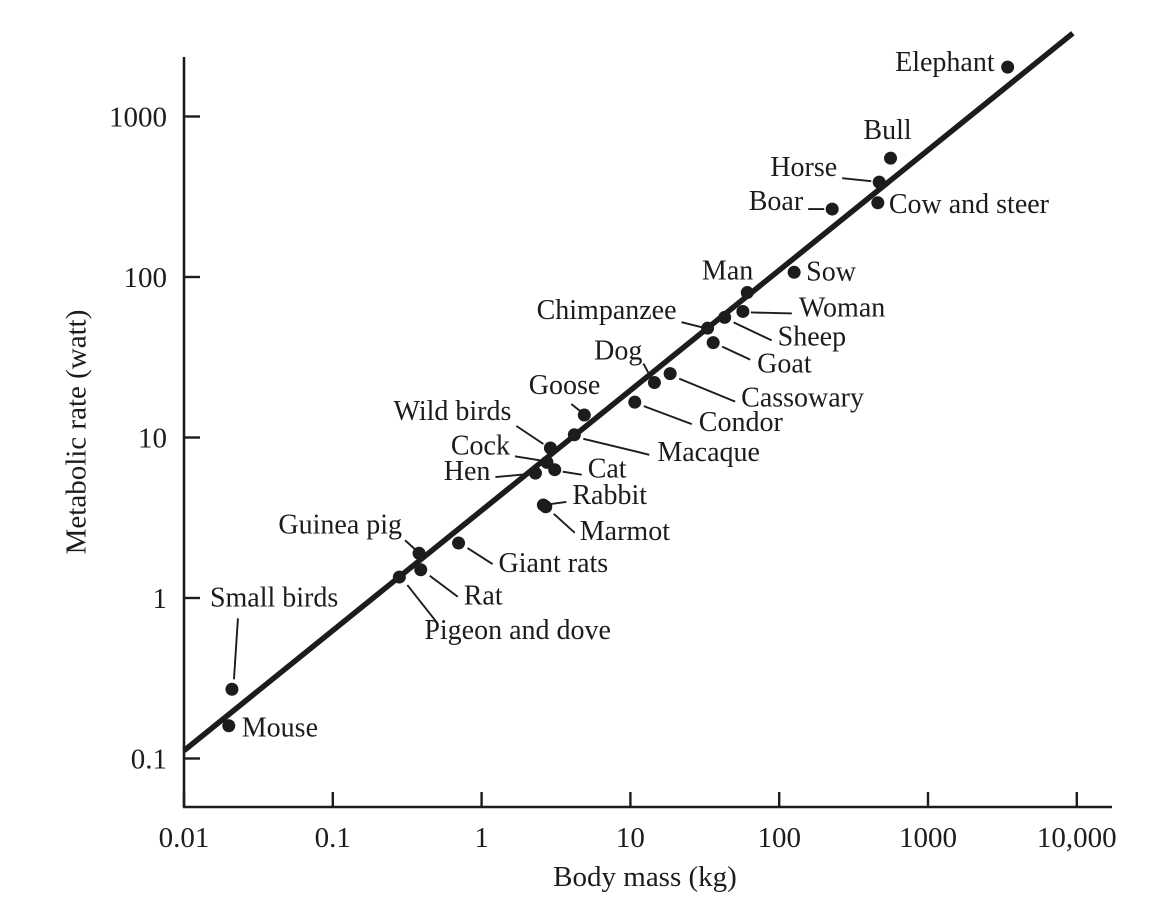 This screenshot has width=1164, height=923. I want to click on leader-line-macaque, so click(616, 446).